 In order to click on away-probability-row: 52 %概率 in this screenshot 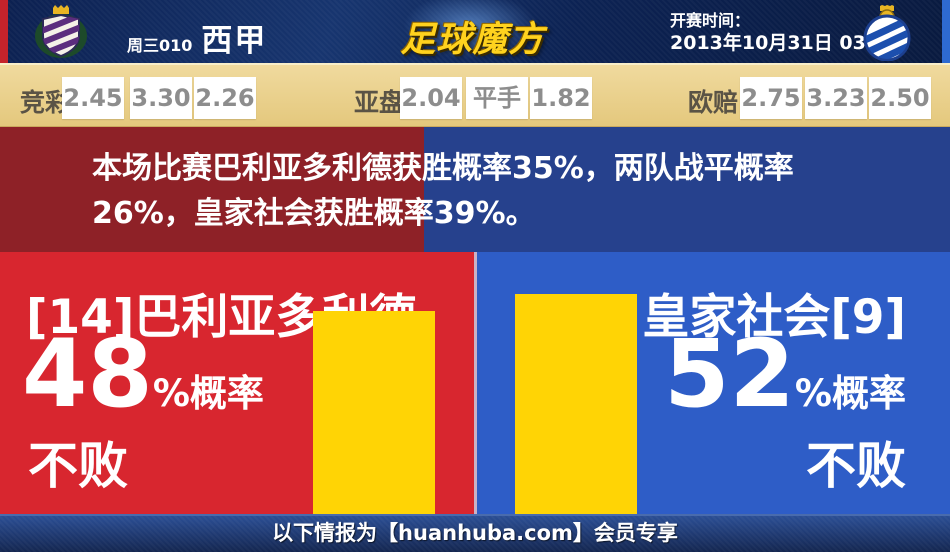, I will do `click(785, 374)`.